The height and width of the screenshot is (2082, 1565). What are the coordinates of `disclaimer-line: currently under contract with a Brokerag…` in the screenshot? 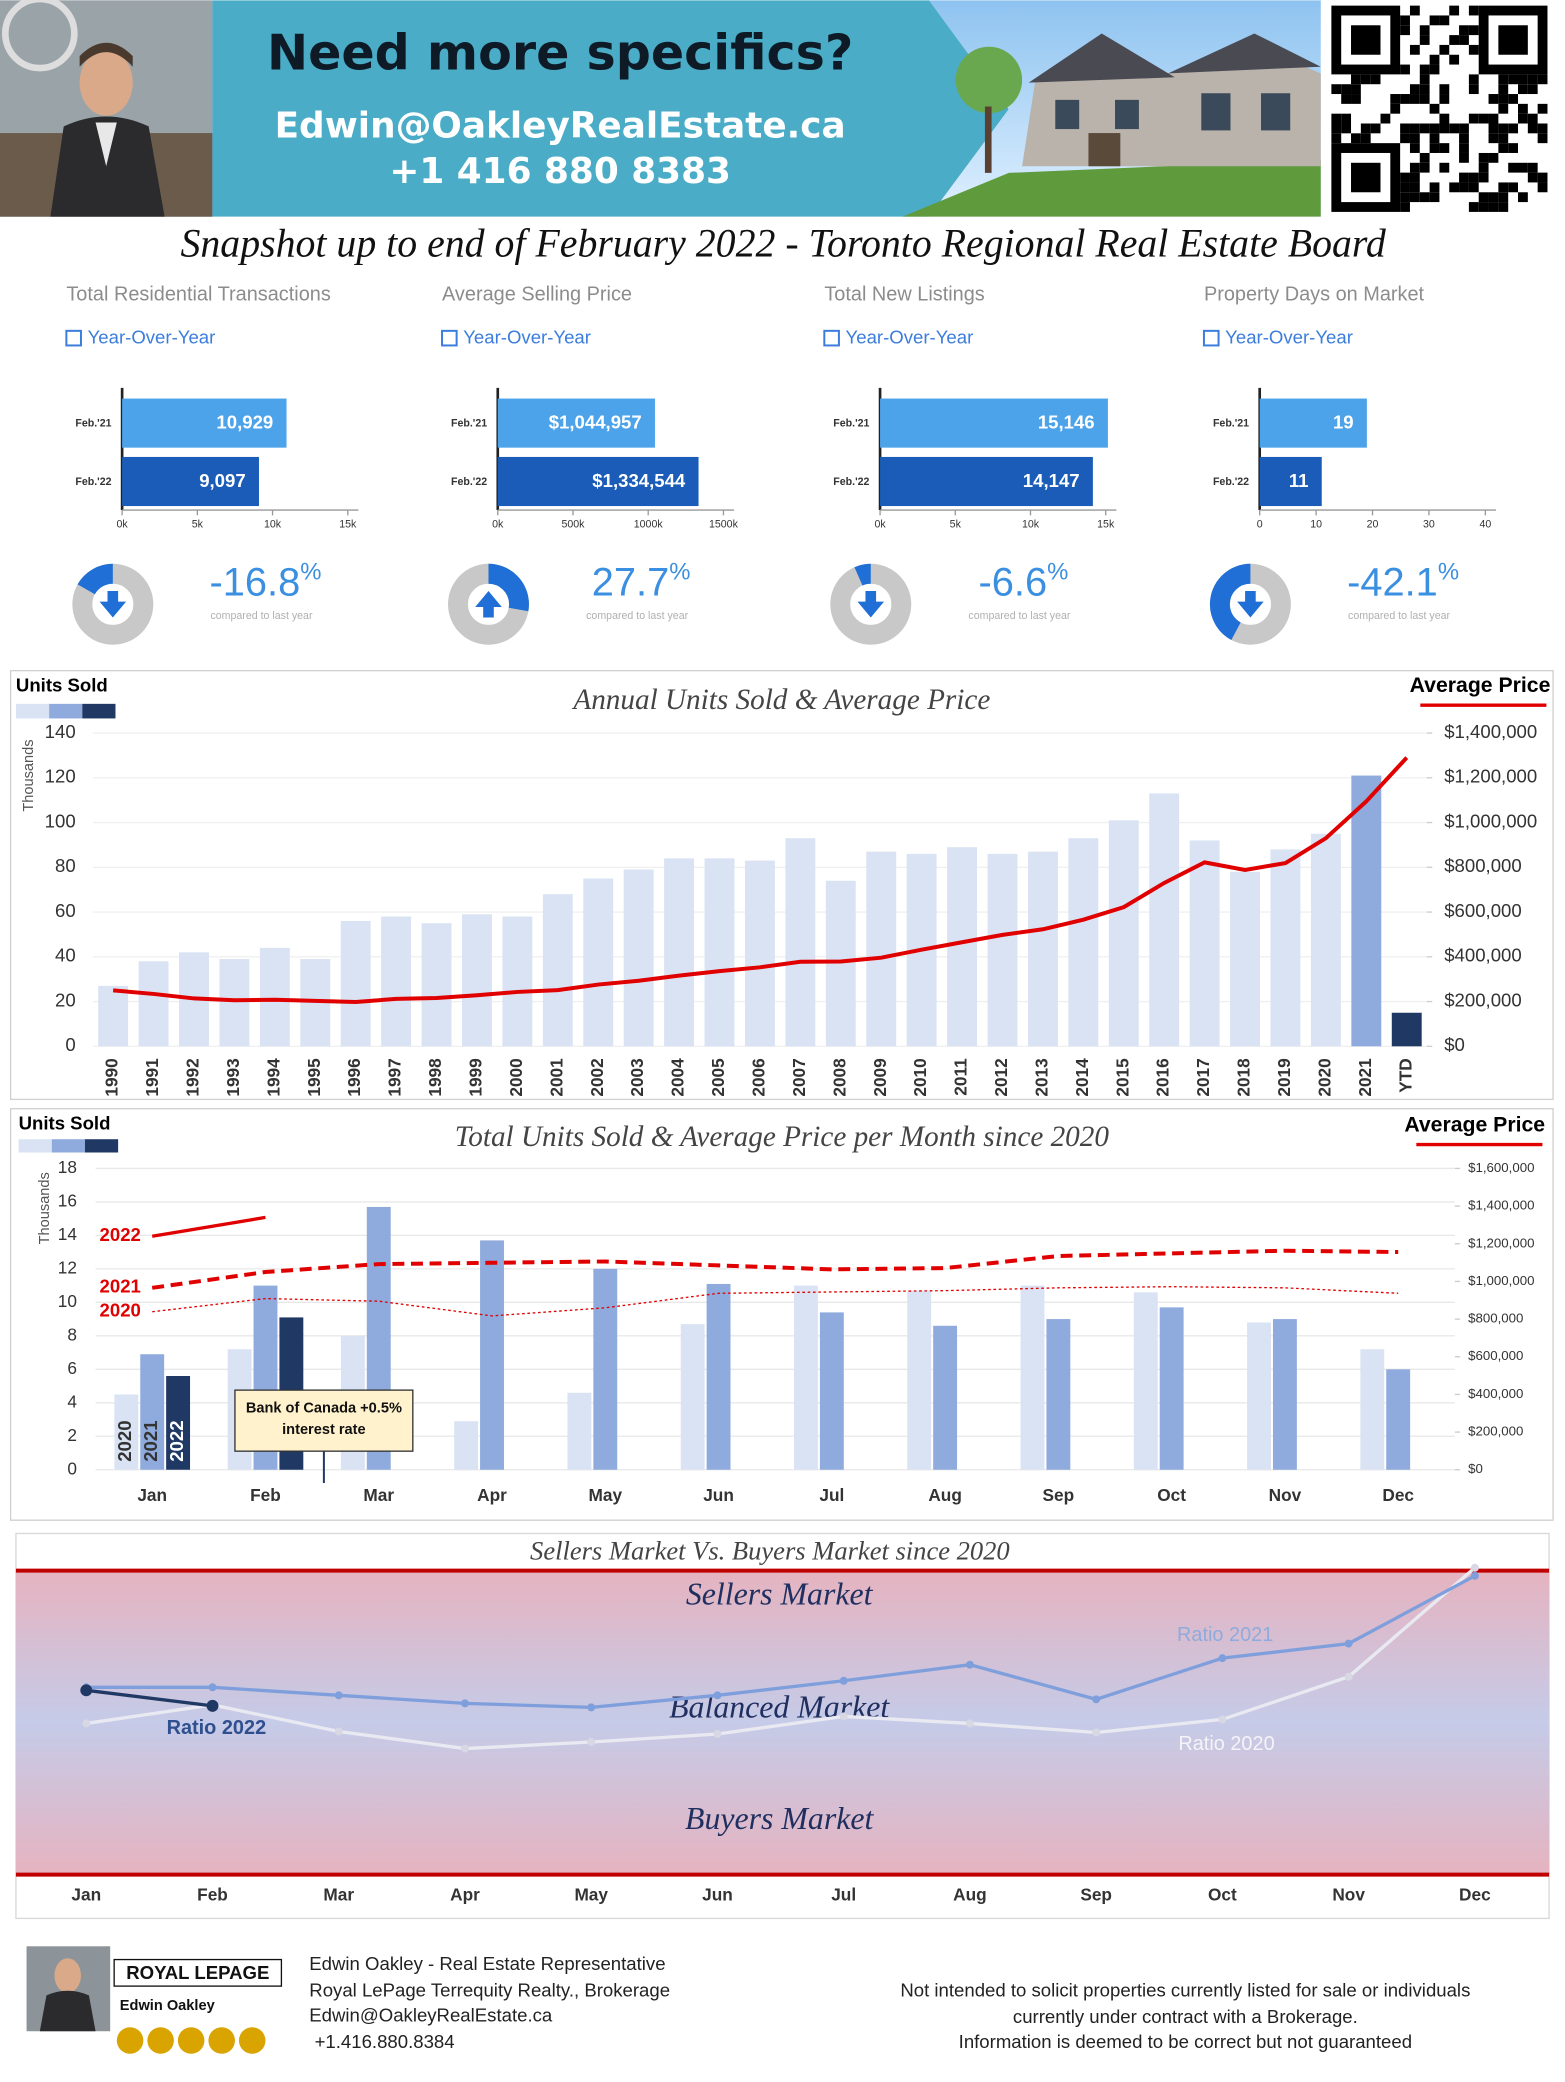 It's located at (1185, 2016).